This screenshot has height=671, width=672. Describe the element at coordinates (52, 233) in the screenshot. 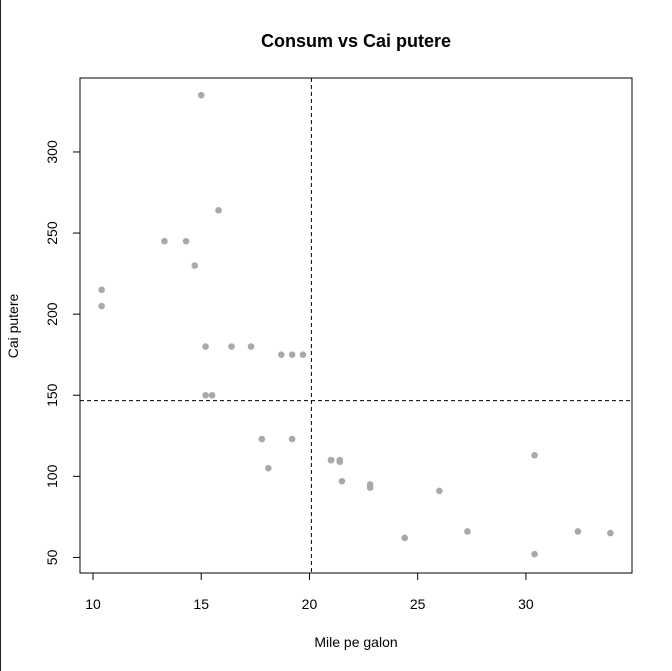

I see `y-tick-label-250: 250` at that location.